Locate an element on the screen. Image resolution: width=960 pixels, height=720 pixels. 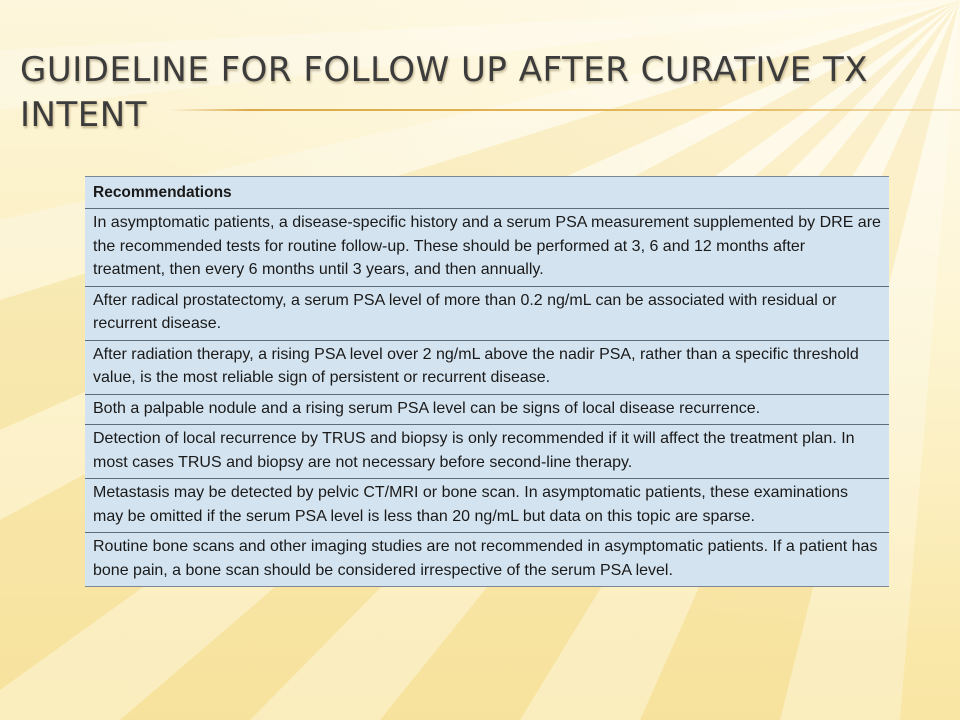
title-underline is located at coordinates (565, 110).